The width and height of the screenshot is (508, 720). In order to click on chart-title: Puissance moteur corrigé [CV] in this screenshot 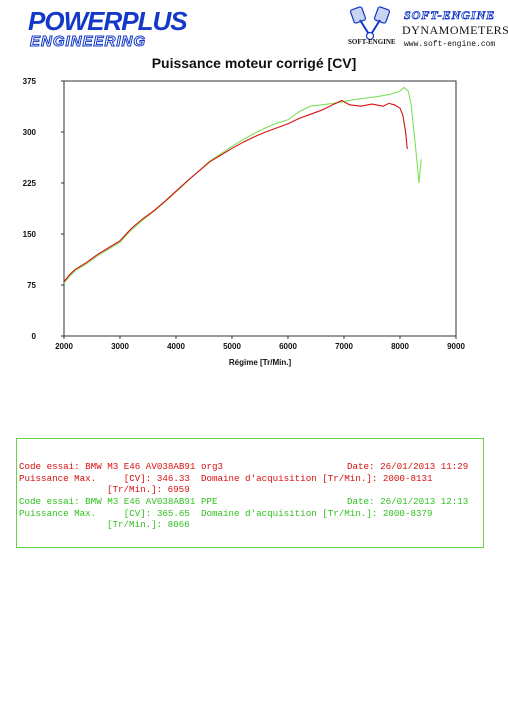, I will do `click(254, 63)`.